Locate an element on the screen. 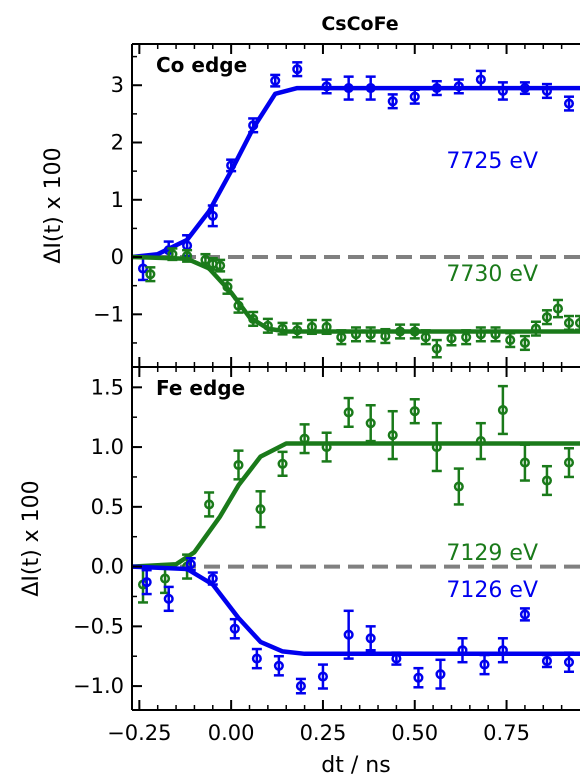  y-tick-label: 0.0 is located at coordinates (107, 567).